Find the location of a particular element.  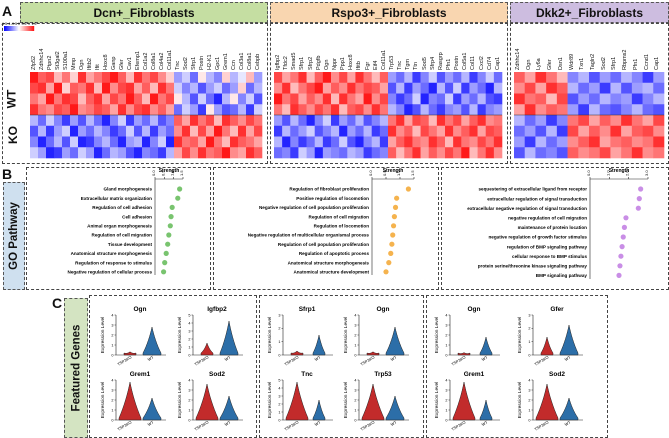

panel-b-letter: B is located at coordinates (7, 174).